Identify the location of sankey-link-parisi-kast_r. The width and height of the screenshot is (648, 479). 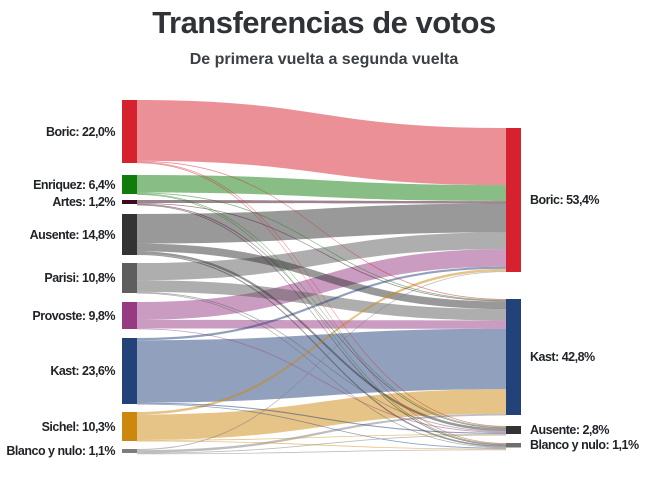
(321, 300).